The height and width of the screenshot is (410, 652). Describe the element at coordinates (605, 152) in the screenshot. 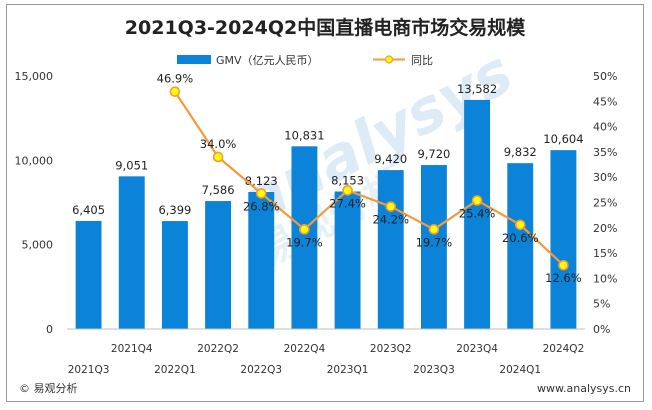

I see `right-tick-label: 35%` at that location.